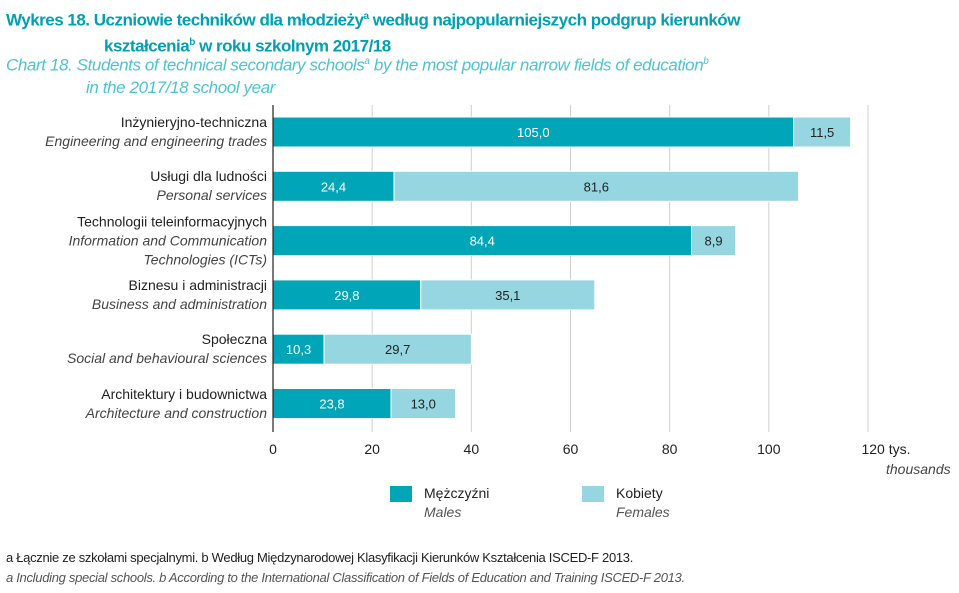  What do you see at coordinates (179, 303) in the screenshot?
I see `category-label-en: Business and administration` at bounding box center [179, 303].